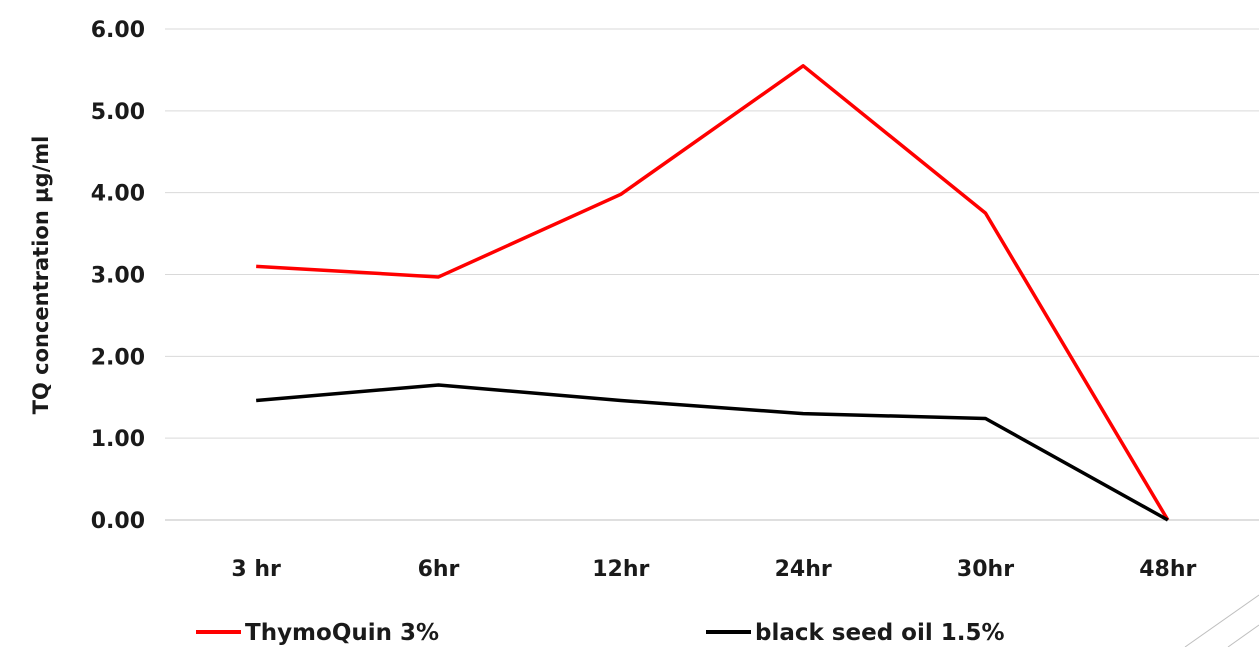 This screenshot has width=1259, height=647. What do you see at coordinates (118, 521) in the screenshot?
I see `y-tick-label: 0.00` at bounding box center [118, 521].